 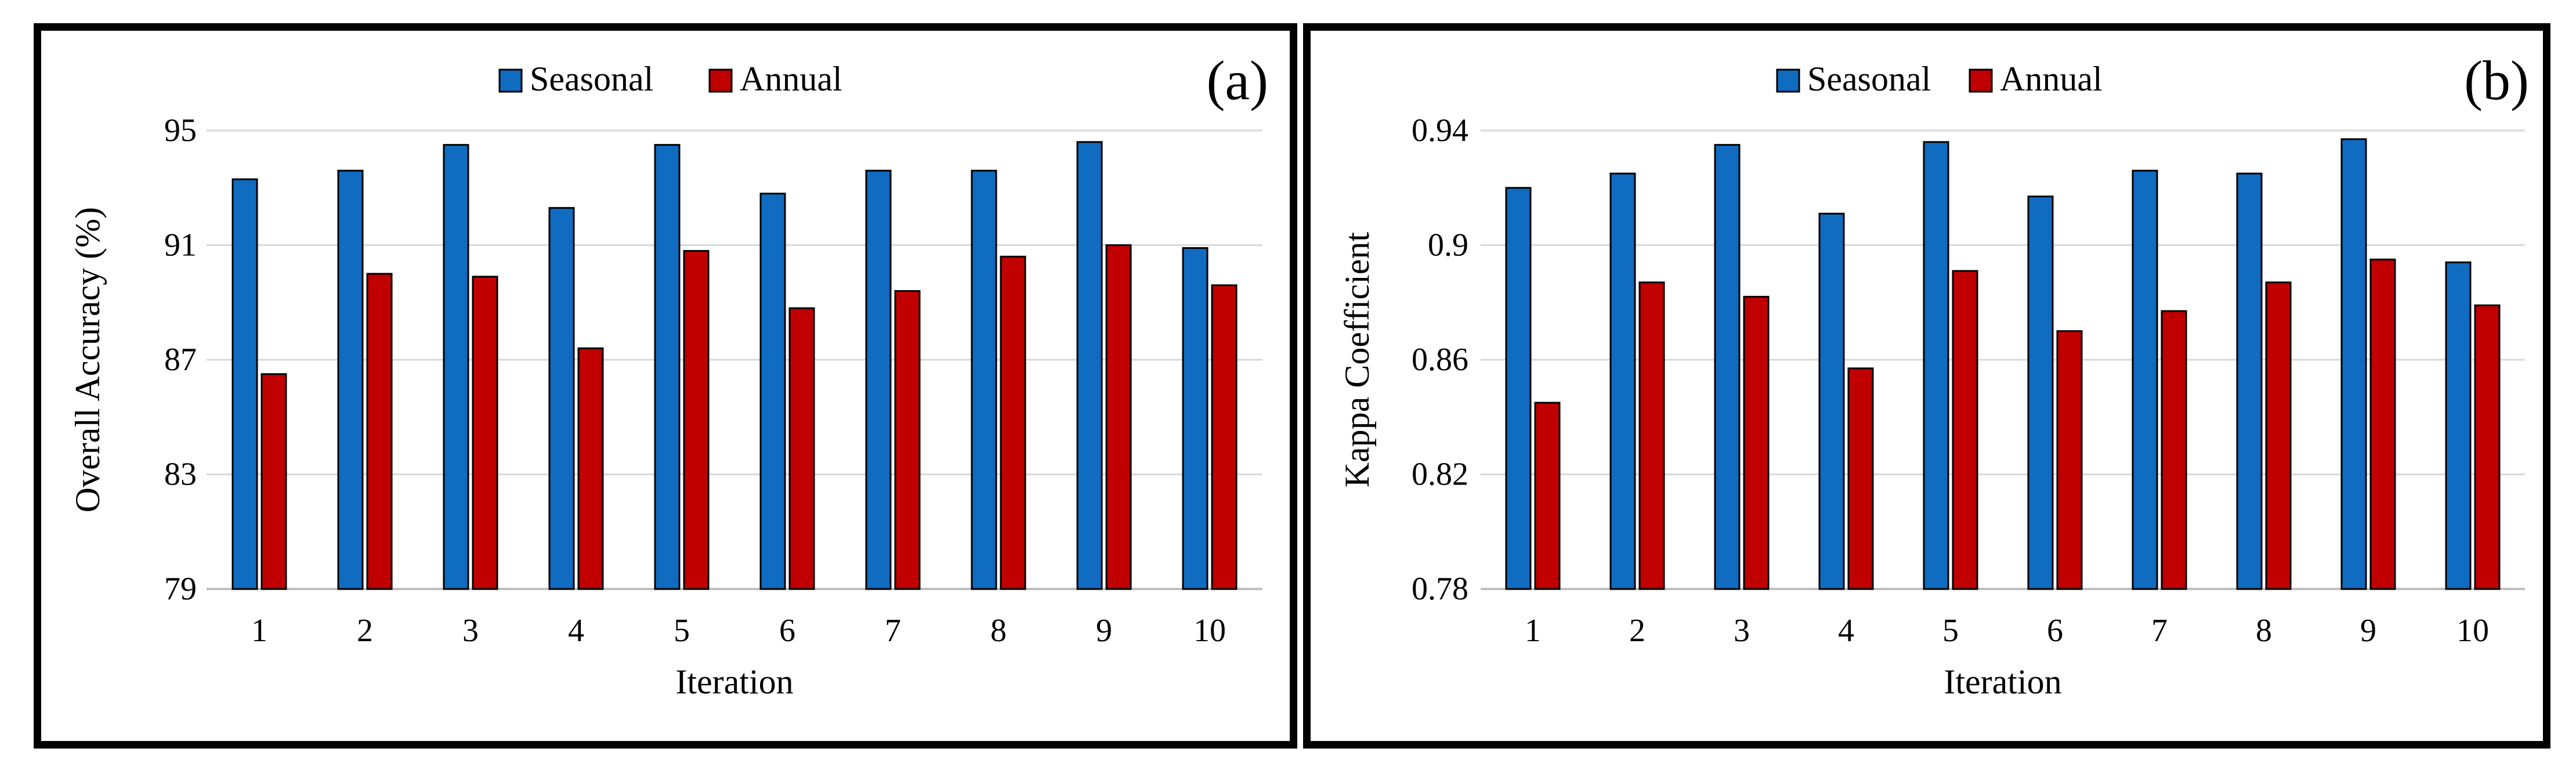 What do you see at coordinates (180, 589) in the screenshot?
I see `y-tick-label: 79` at bounding box center [180, 589].